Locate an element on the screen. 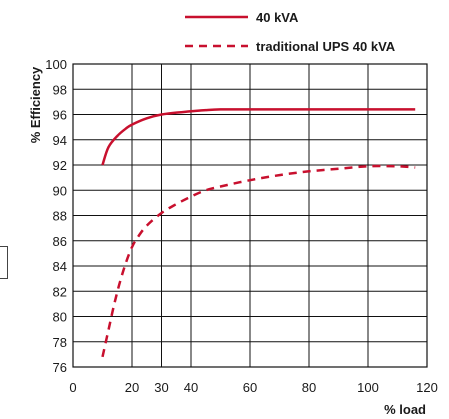 The height and width of the screenshot is (419, 449). y-tick-label-84: 84 is located at coordinates (60, 266).